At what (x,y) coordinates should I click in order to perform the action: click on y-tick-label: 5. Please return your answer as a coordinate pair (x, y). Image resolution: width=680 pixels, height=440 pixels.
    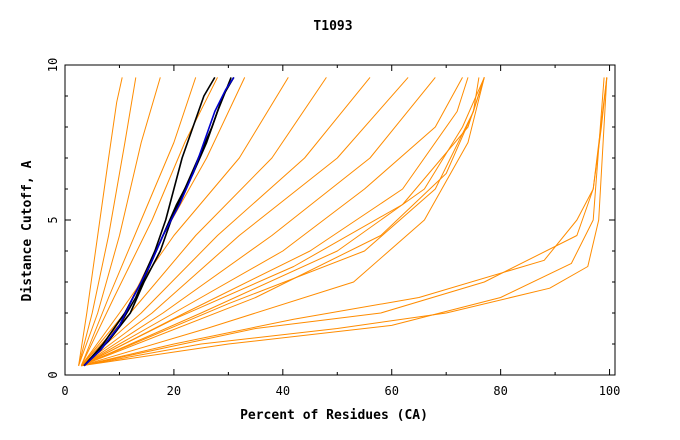
    Looking at the image, I should click on (53, 219).